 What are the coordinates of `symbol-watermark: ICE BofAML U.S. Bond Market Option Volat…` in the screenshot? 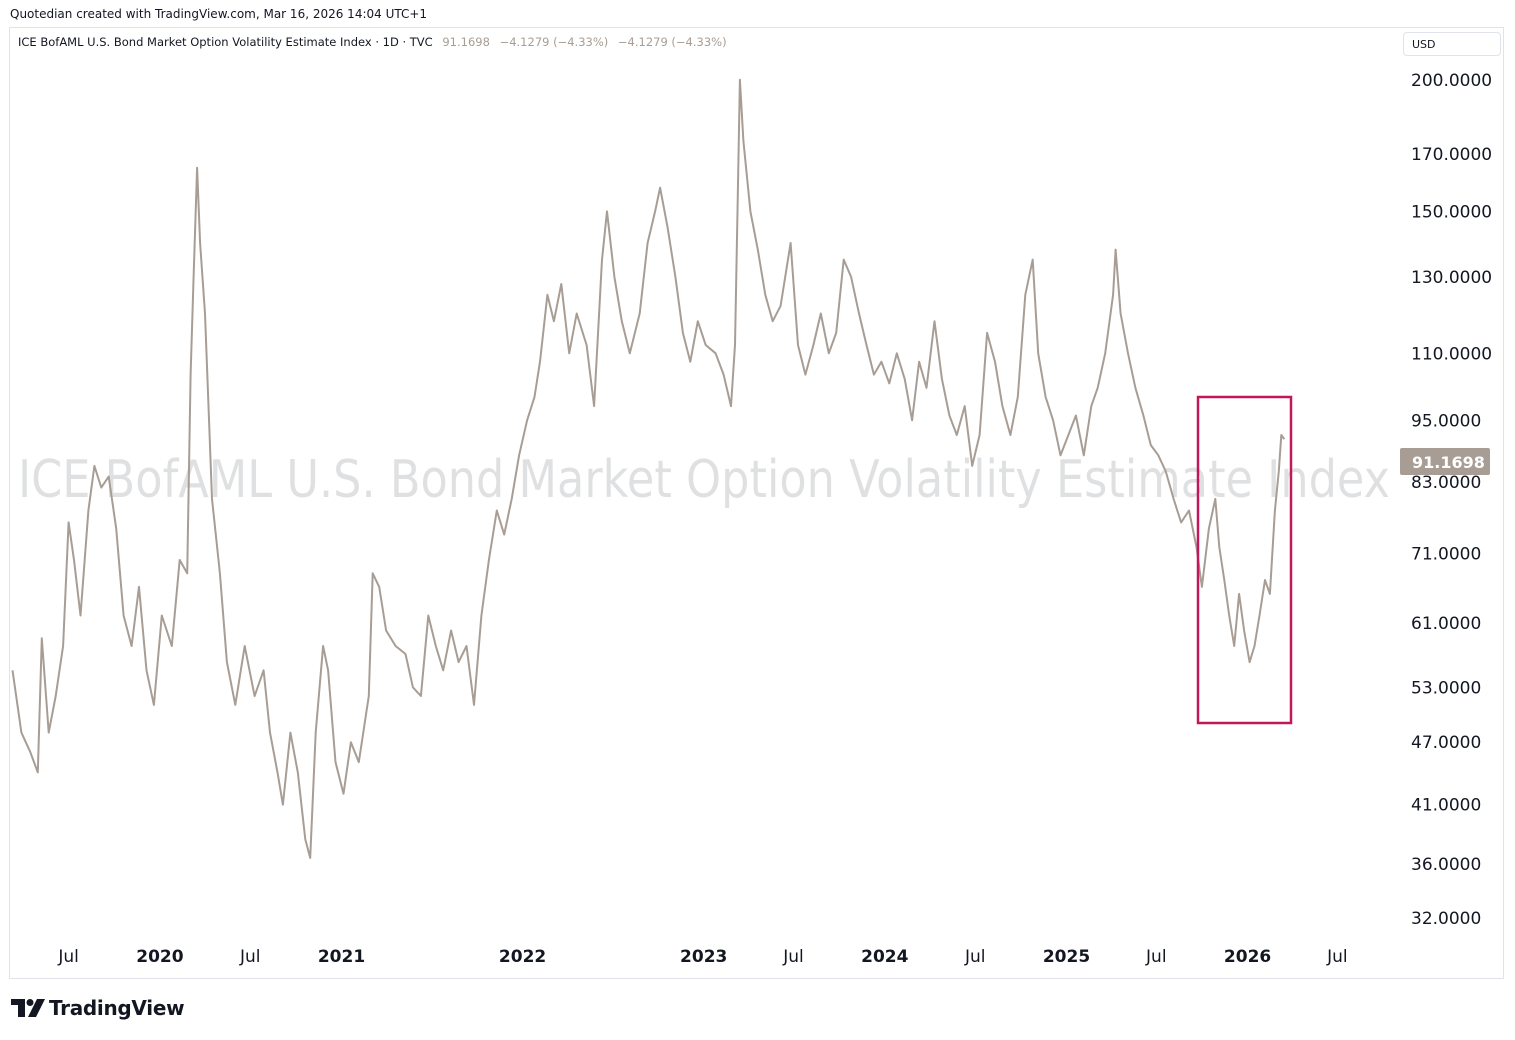 It's located at (704, 480).